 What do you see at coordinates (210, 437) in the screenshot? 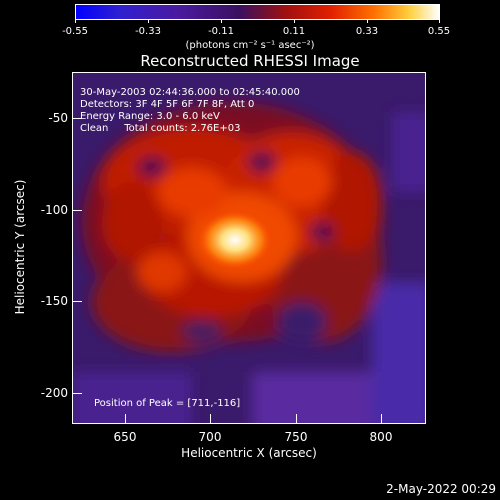
I see `x-tick-label: 700` at bounding box center [210, 437].